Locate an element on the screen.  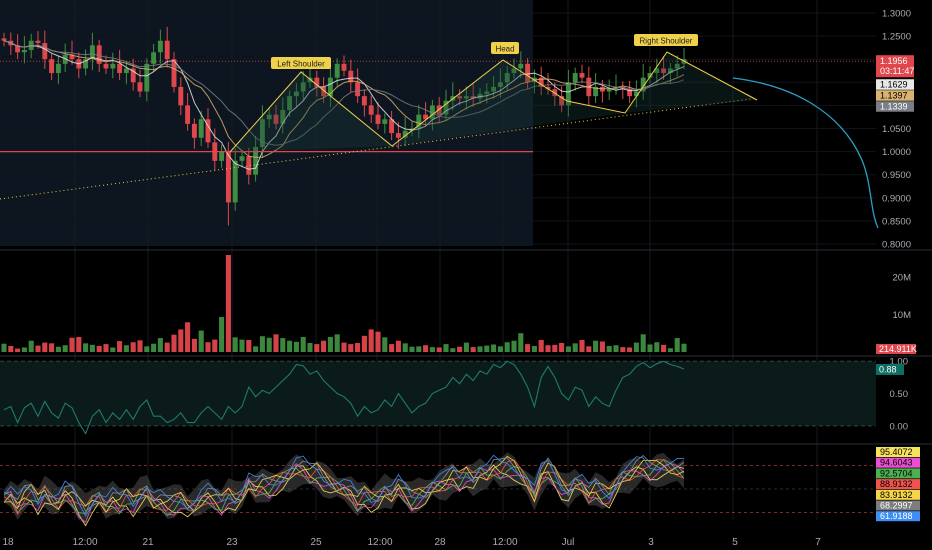
pattern-label: Head is located at coordinates (504, 49).